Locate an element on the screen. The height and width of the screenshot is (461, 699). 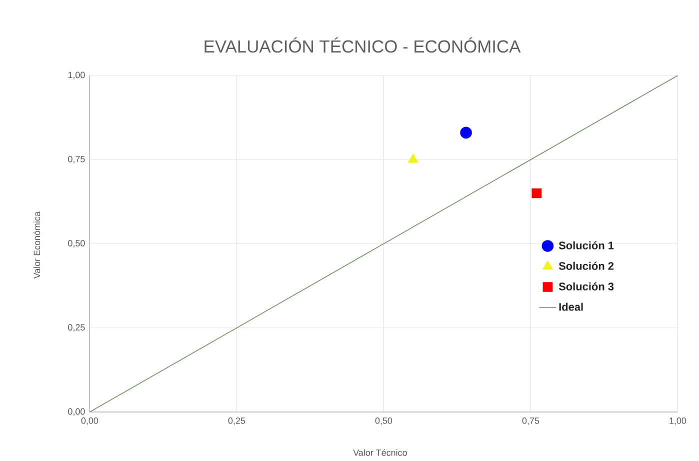
legend-label: Solución 3 is located at coordinates (586, 286).